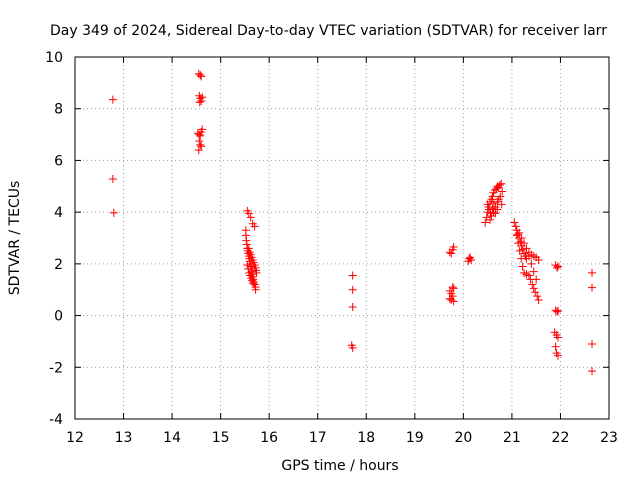 This screenshot has height=480, width=640. Describe the element at coordinates (58, 317) in the screenshot. I see `y-tick-label: 0` at that location.